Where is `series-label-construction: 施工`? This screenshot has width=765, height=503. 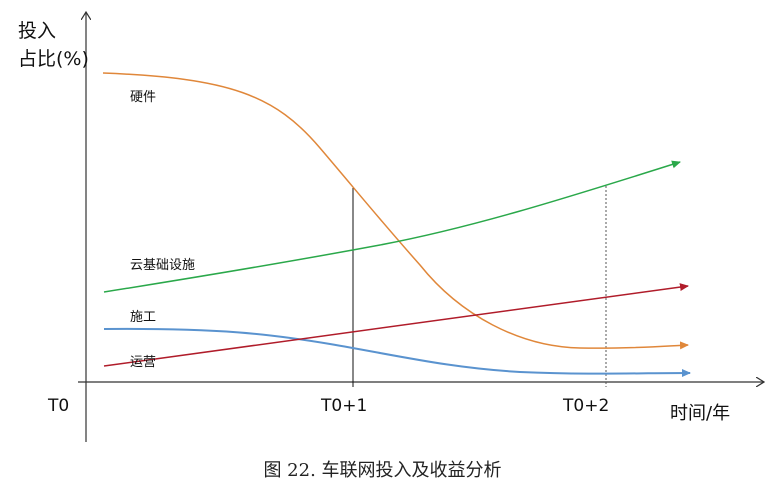 series-label-construction: 施工 is located at coordinates (143, 317).